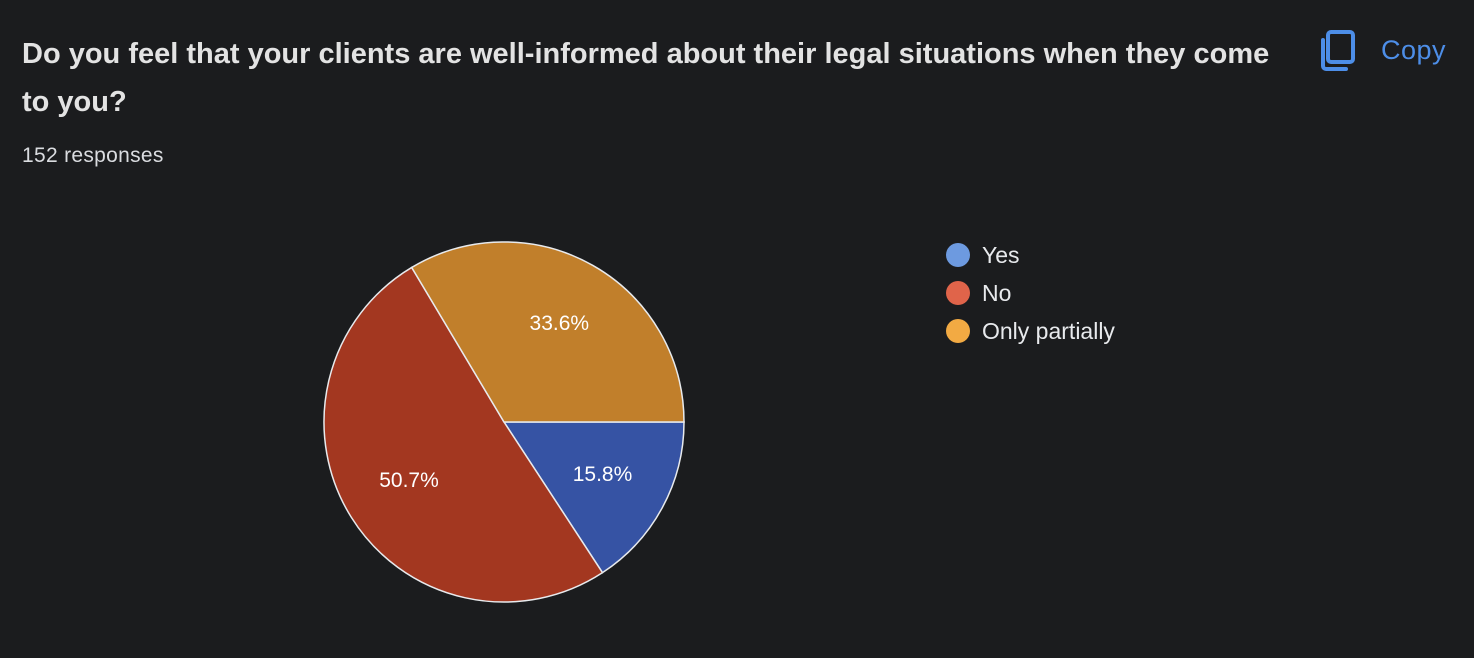 Image resolution: width=1474 pixels, height=658 pixels. What do you see at coordinates (409, 480) in the screenshot?
I see `data-label-no: 50.7%` at bounding box center [409, 480].